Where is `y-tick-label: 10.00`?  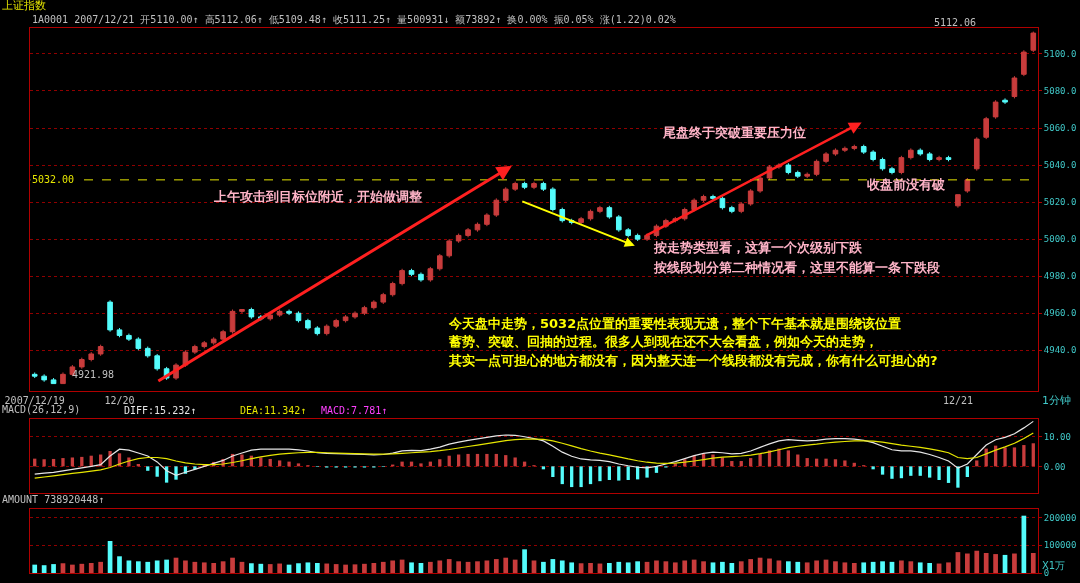 y-tick-label: 10.00 is located at coordinates (1057, 436).